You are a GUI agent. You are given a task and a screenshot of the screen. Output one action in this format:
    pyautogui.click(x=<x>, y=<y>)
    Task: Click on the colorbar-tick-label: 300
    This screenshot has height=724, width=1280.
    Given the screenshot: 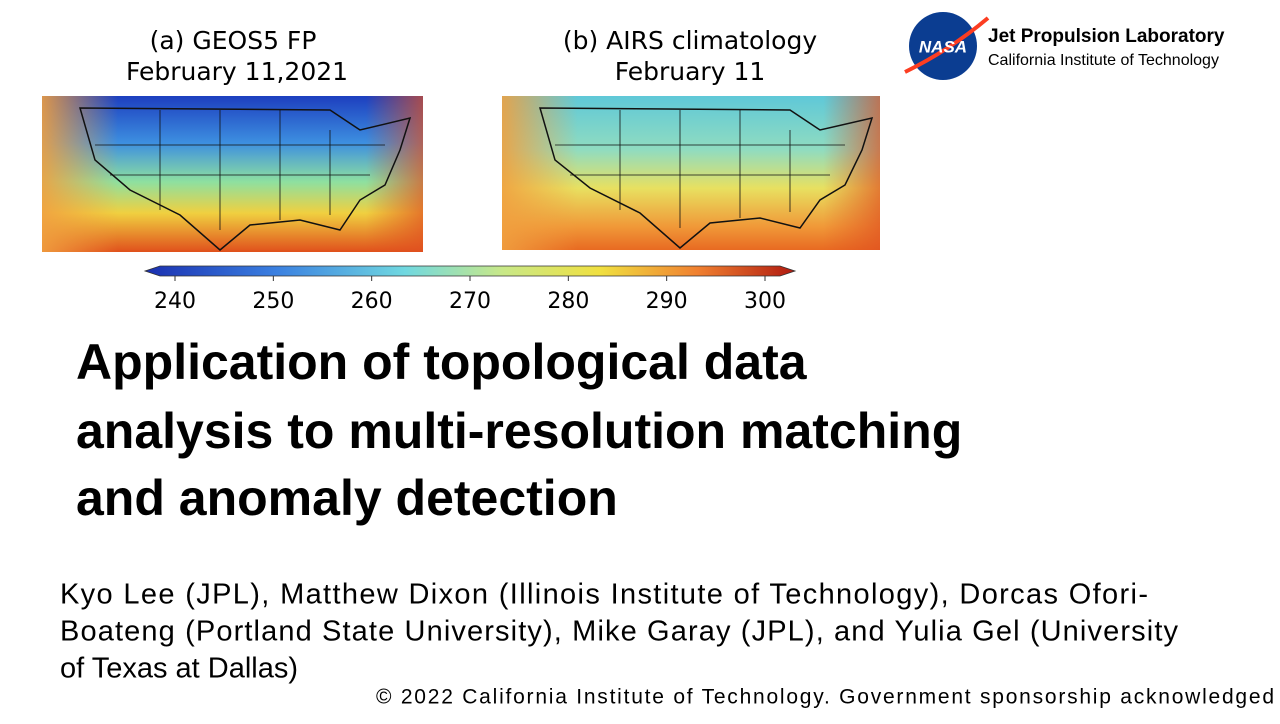 What is the action you would take?
    pyautogui.click(x=765, y=301)
    